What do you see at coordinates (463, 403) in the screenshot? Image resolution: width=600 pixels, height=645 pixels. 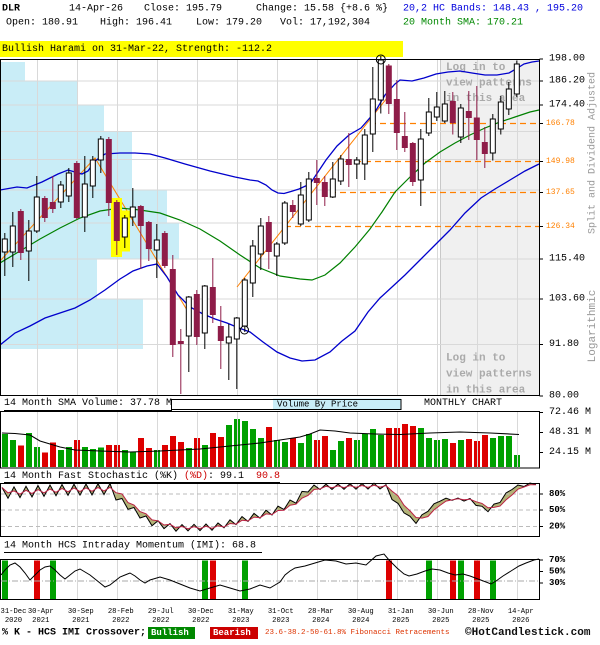 I see `svg-text: MONTHLY CHART` at bounding box center [463, 403].